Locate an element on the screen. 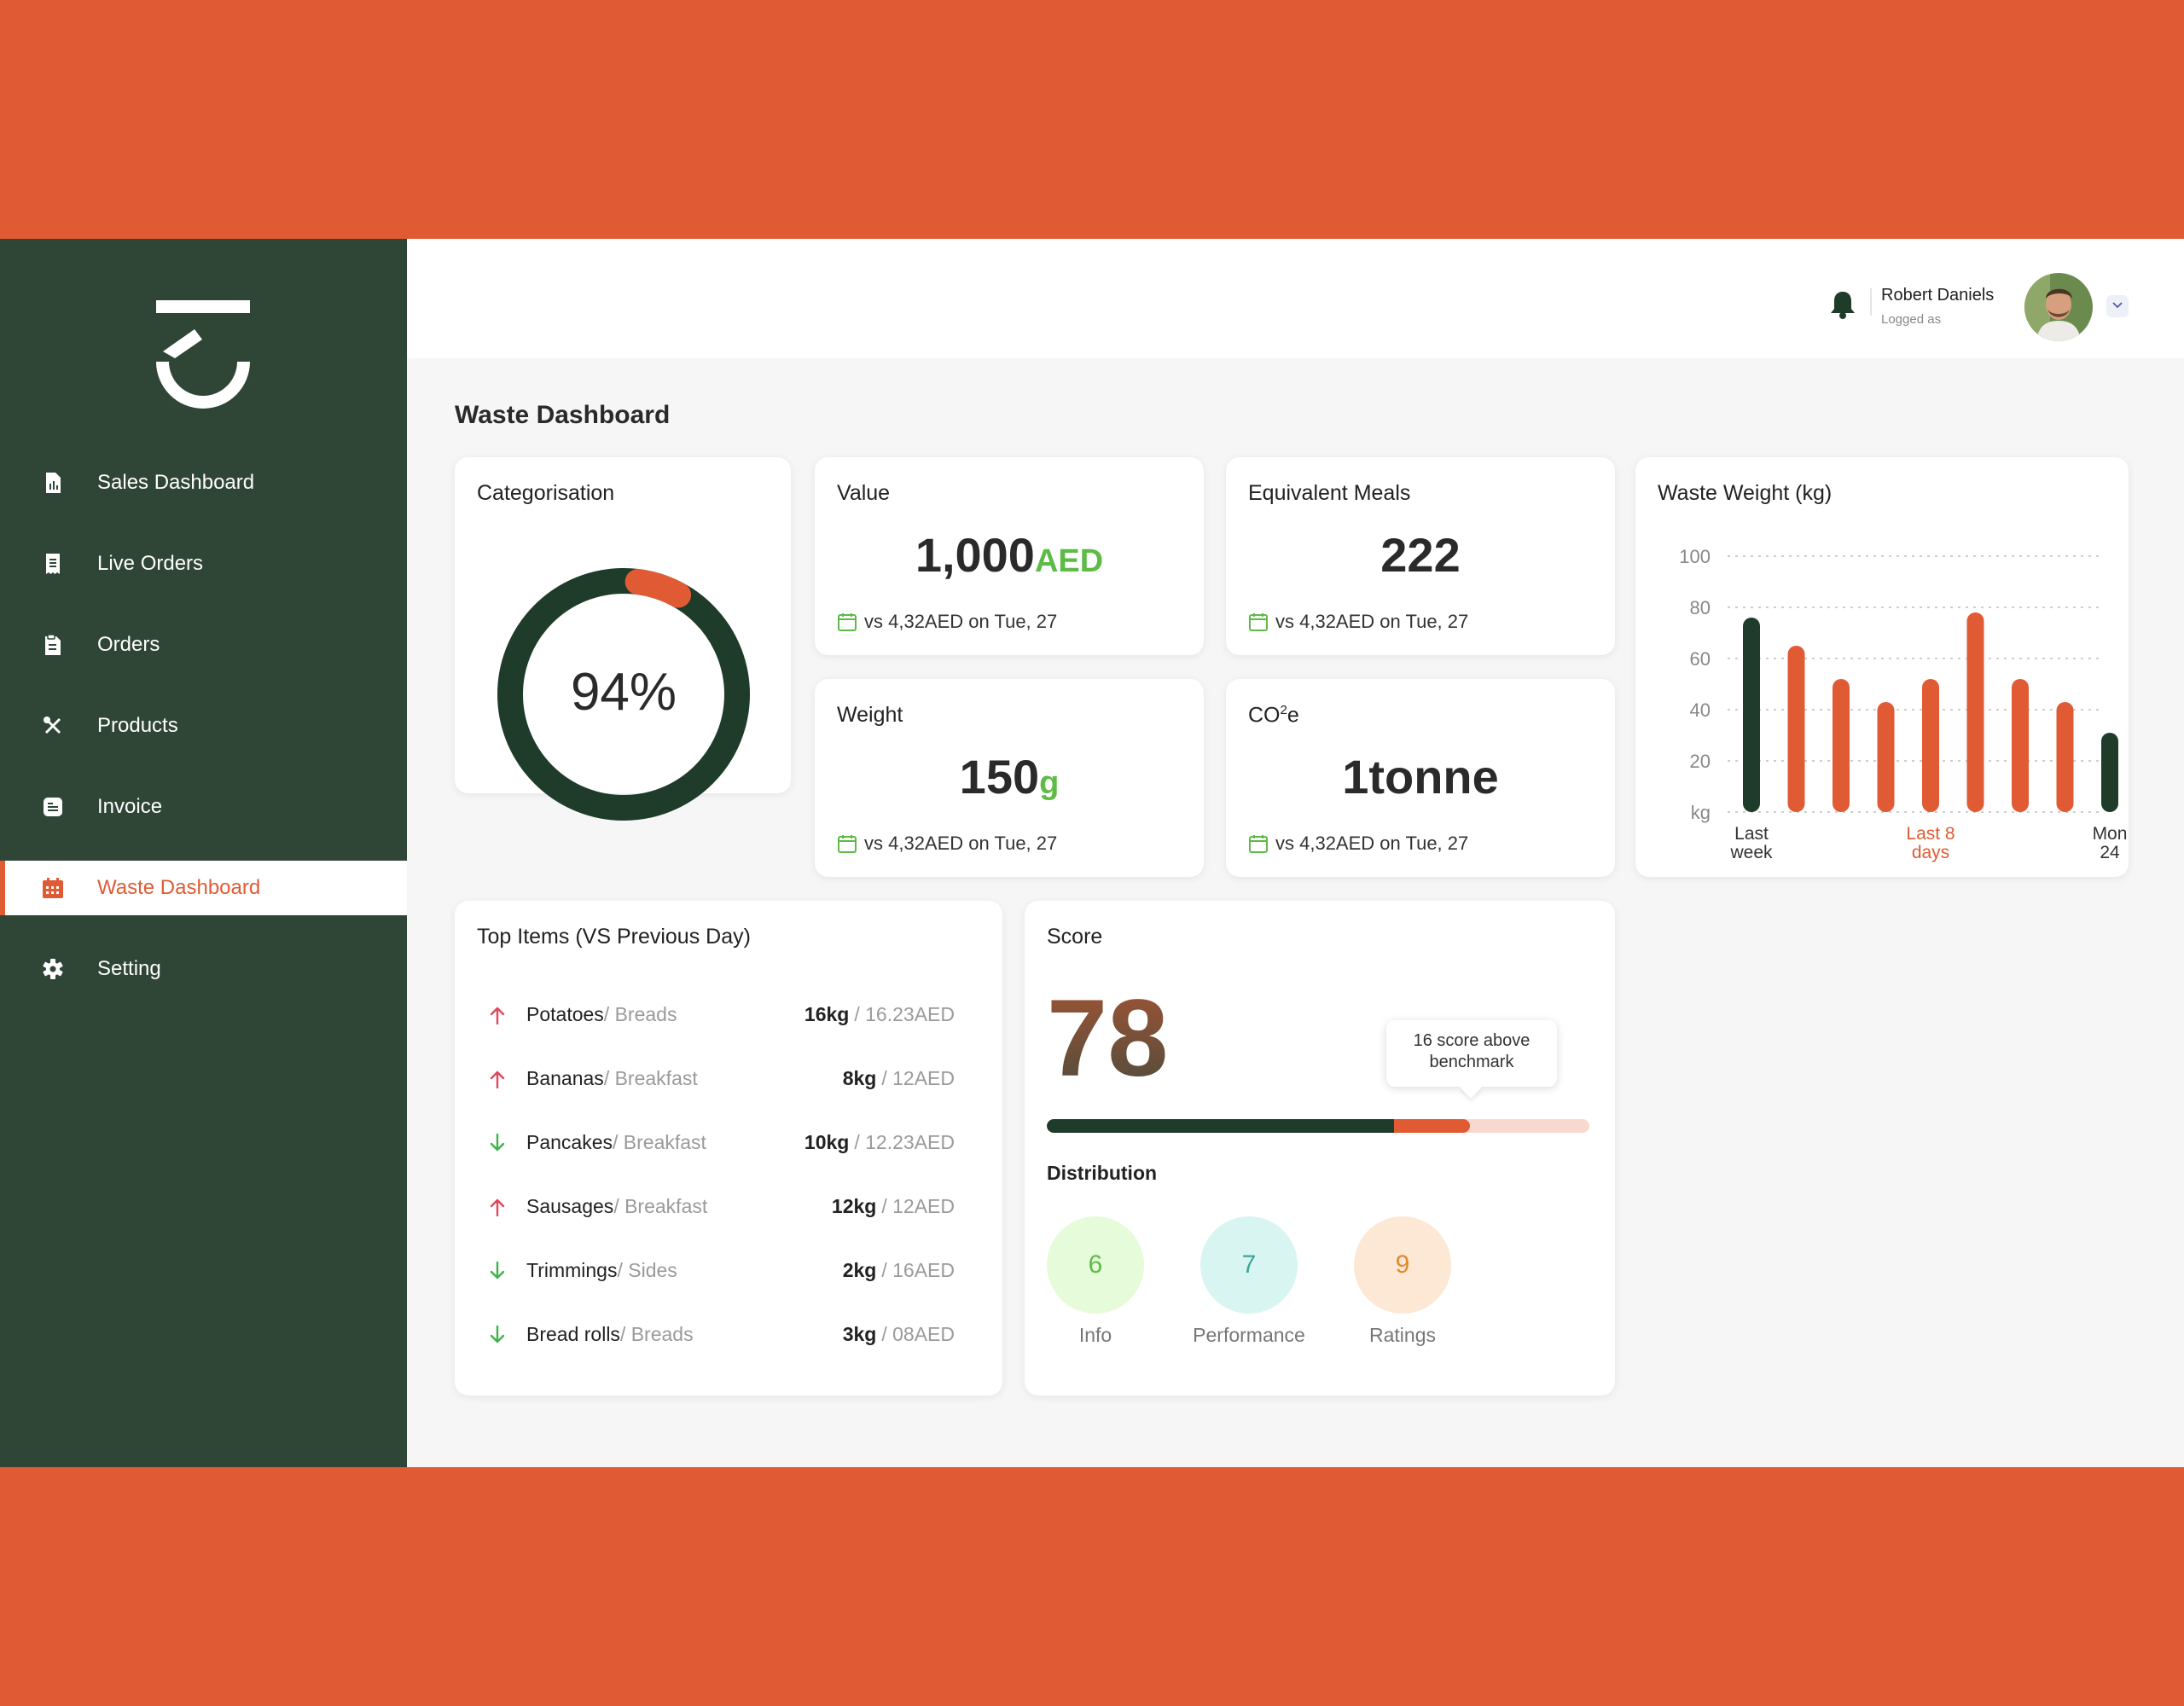 This screenshot has height=1706, width=2184. distribution-label: Ratings is located at coordinates (1403, 1335).